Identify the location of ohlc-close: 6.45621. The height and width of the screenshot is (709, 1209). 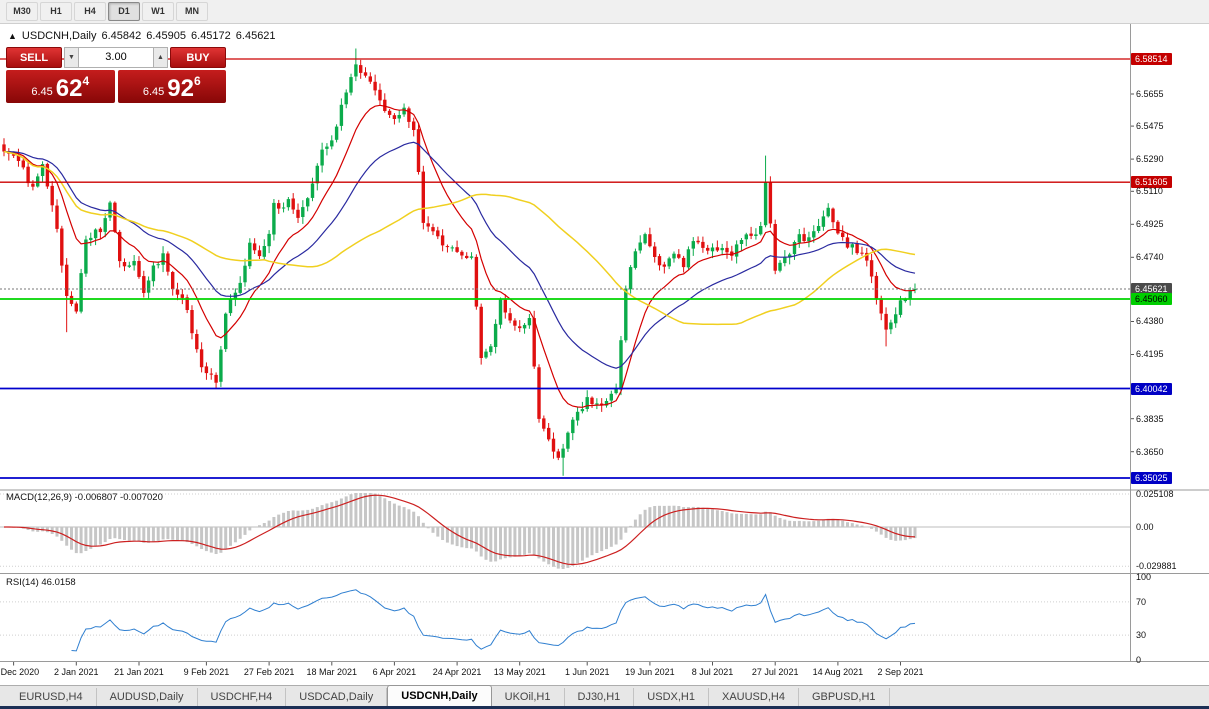
(255, 36).